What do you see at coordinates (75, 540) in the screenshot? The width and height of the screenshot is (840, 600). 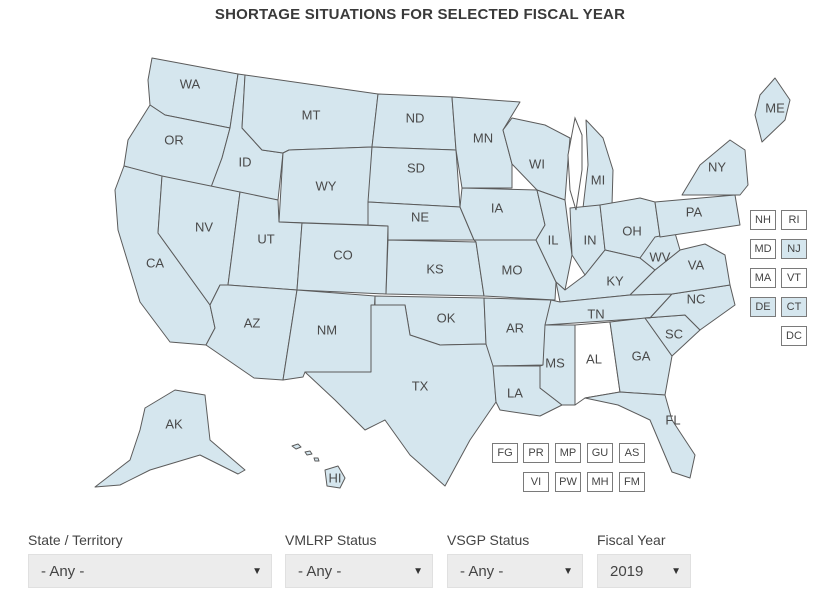 I see `state-filter-label: State / Territory` at bounding box center [75, 540].